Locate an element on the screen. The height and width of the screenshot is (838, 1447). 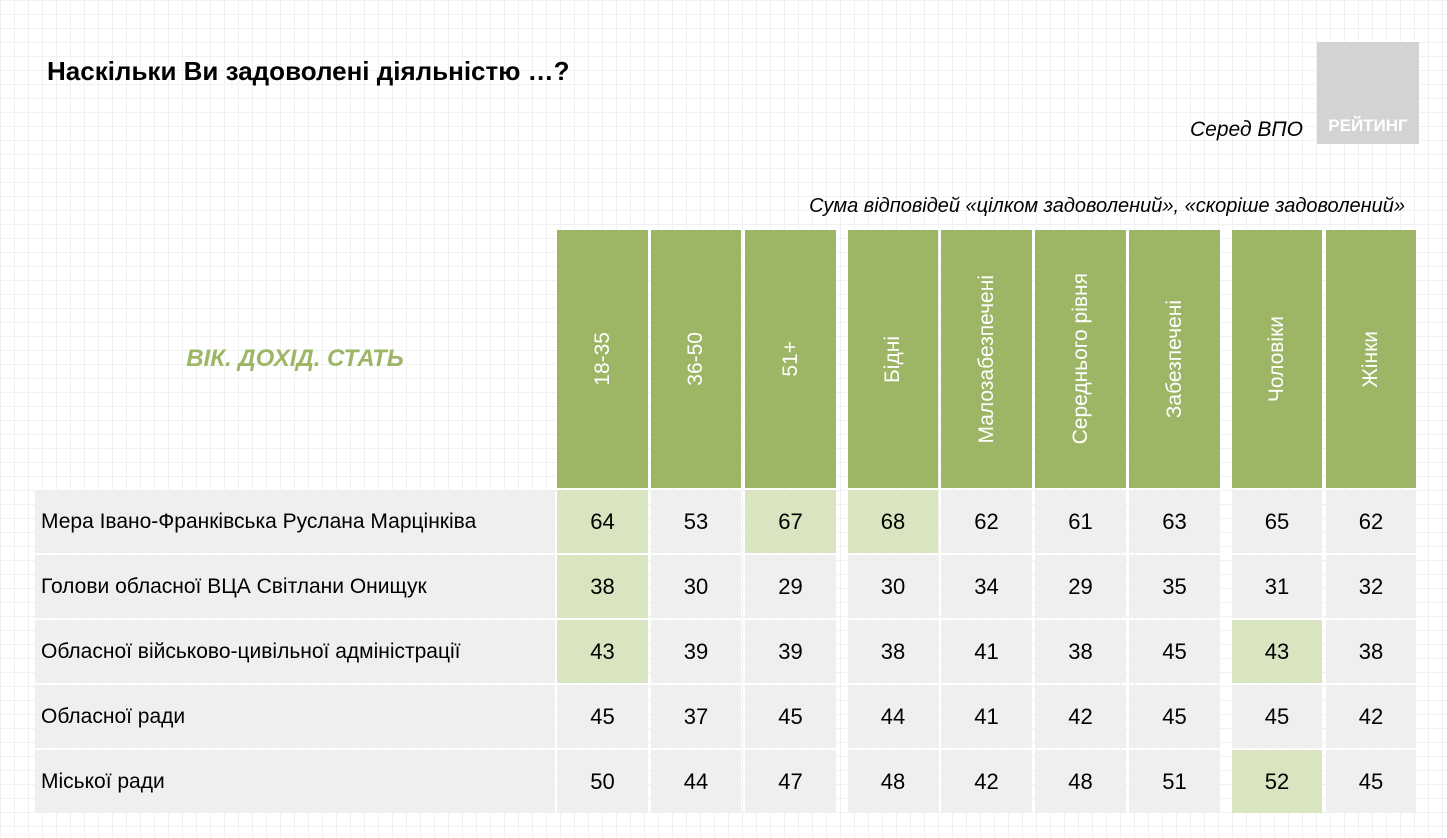
column-header: Середнього рівня is located at coordinates (1080, 359).